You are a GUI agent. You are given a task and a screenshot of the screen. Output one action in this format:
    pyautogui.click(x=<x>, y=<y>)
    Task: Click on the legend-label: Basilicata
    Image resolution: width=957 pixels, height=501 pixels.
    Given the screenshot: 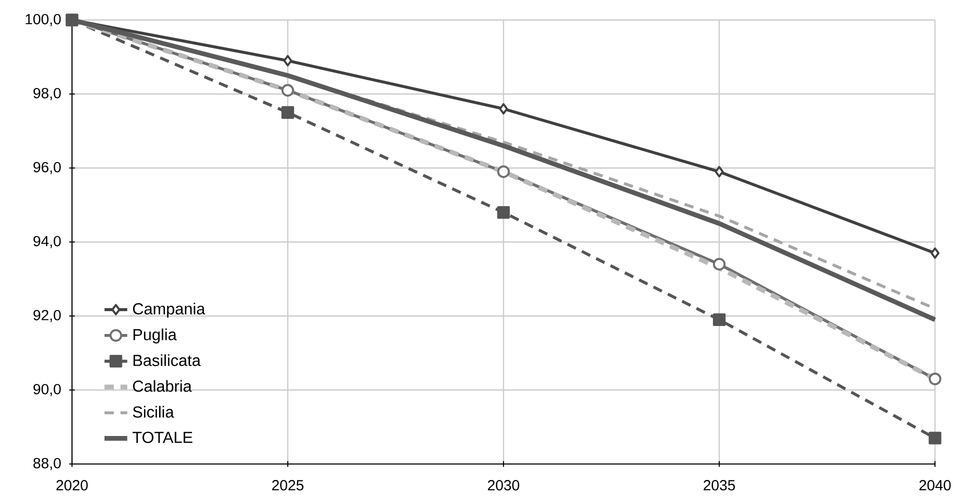 What is the action you would take?
    pyautogui.click(x=167, y=360)
    